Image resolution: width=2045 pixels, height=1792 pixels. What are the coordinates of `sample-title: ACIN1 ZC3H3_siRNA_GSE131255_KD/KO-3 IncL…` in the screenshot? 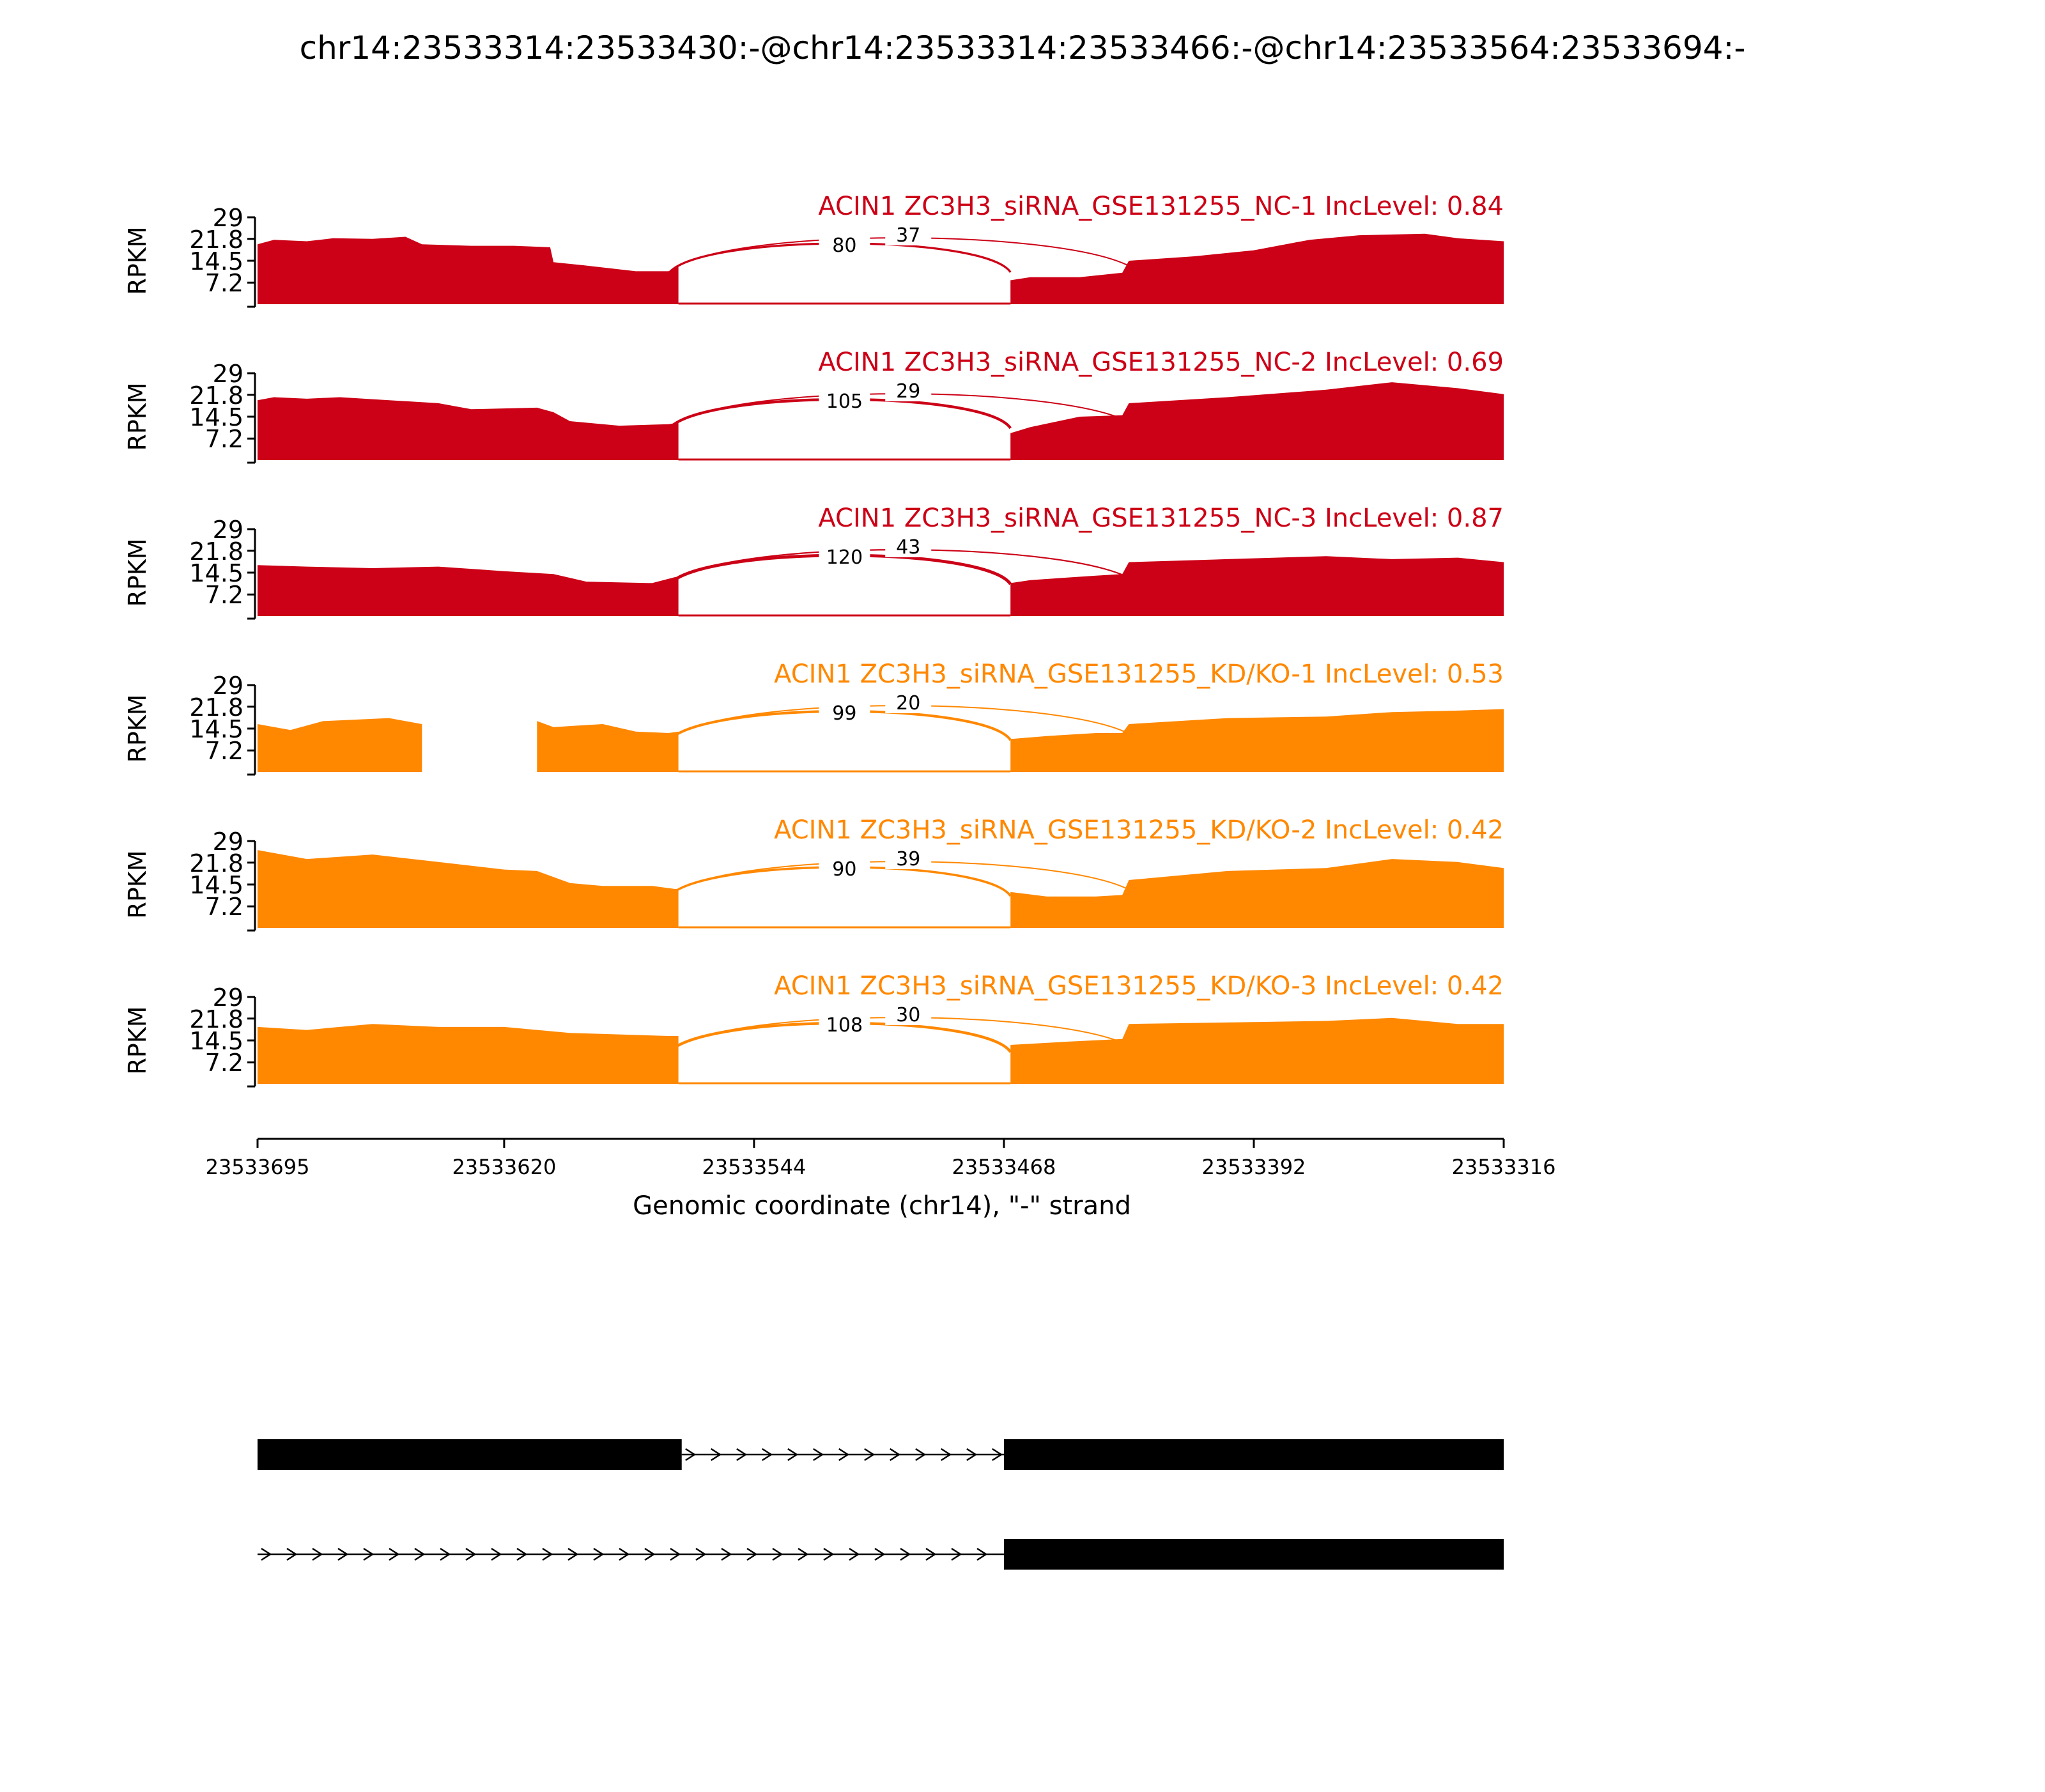 It's located at (1139, 986).